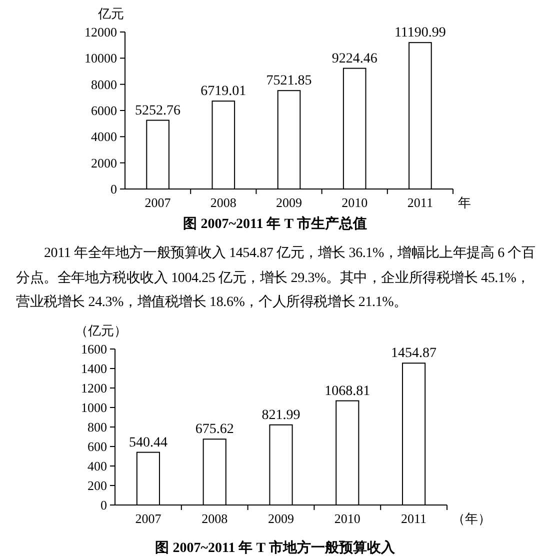 The width and height of the screenshot is (549, 560). I want to click on data-label: 1068.81, so click(347, 391).